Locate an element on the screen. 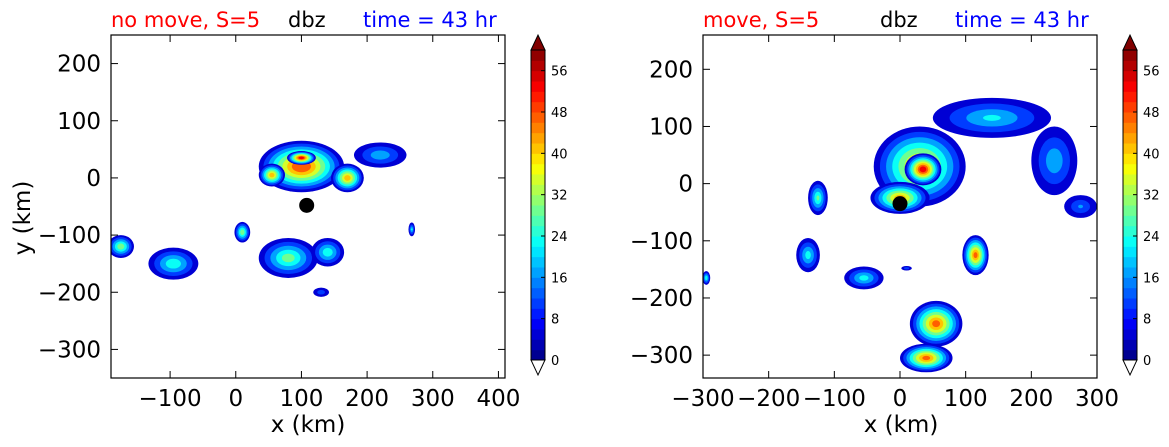 The width and height of the screenshot is (1169, 447). reflectivity-echoes is located at coordinates (263, 218).